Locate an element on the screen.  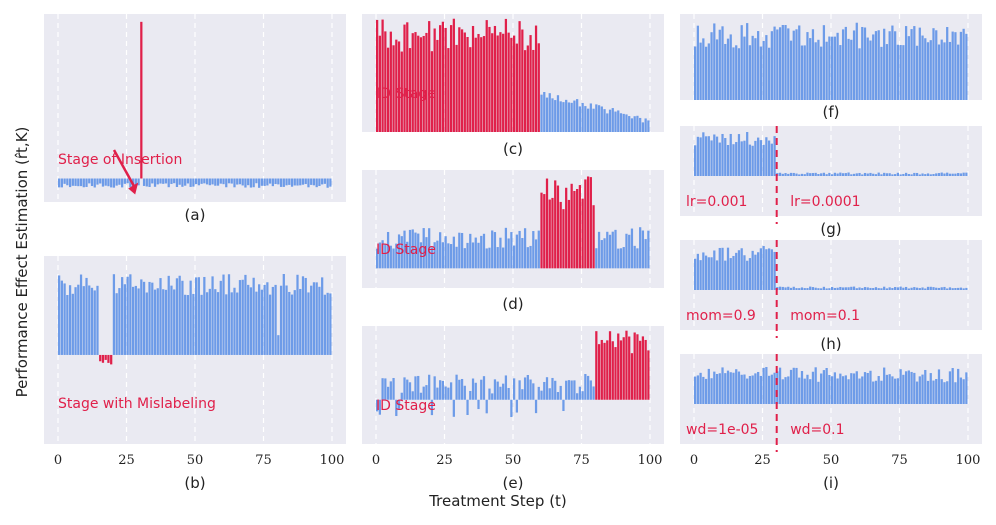
y-axis-label-container: Performance Effect Estimation (r̂t,K) is located at coordinates (20, 262).